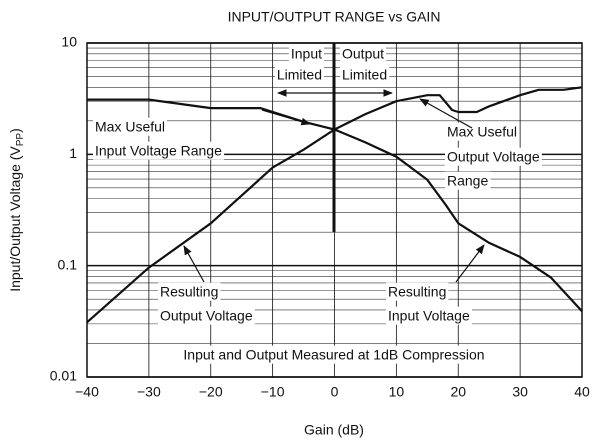 The width and height of the screenshot is (592, 446). What do you see at coordinates (211, 392) in the screenshot?
I see `x-tick-label: −20` at bounding box center [211, 392].